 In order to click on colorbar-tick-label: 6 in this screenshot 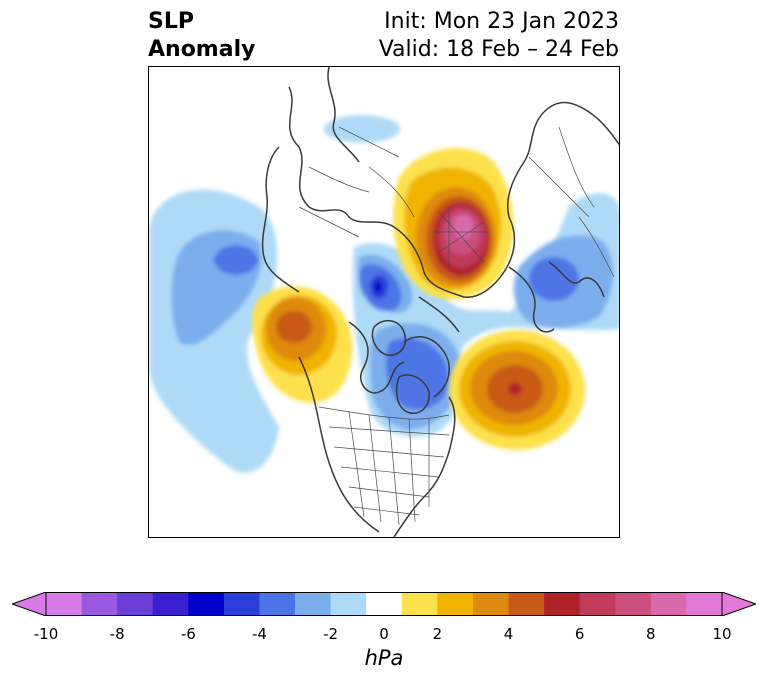, I will do `click(579, 634)`.